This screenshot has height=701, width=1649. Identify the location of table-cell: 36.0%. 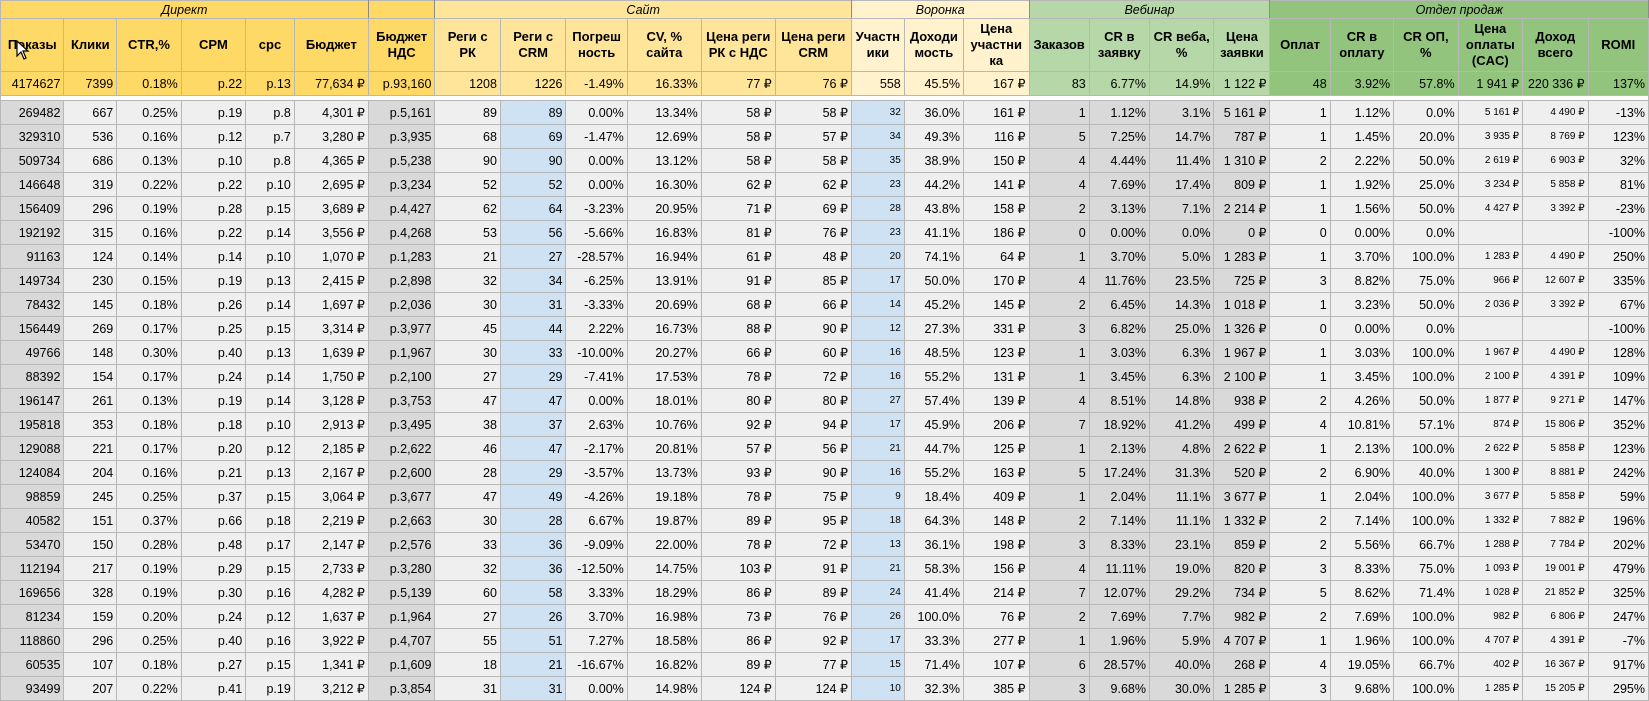
(933, 112).